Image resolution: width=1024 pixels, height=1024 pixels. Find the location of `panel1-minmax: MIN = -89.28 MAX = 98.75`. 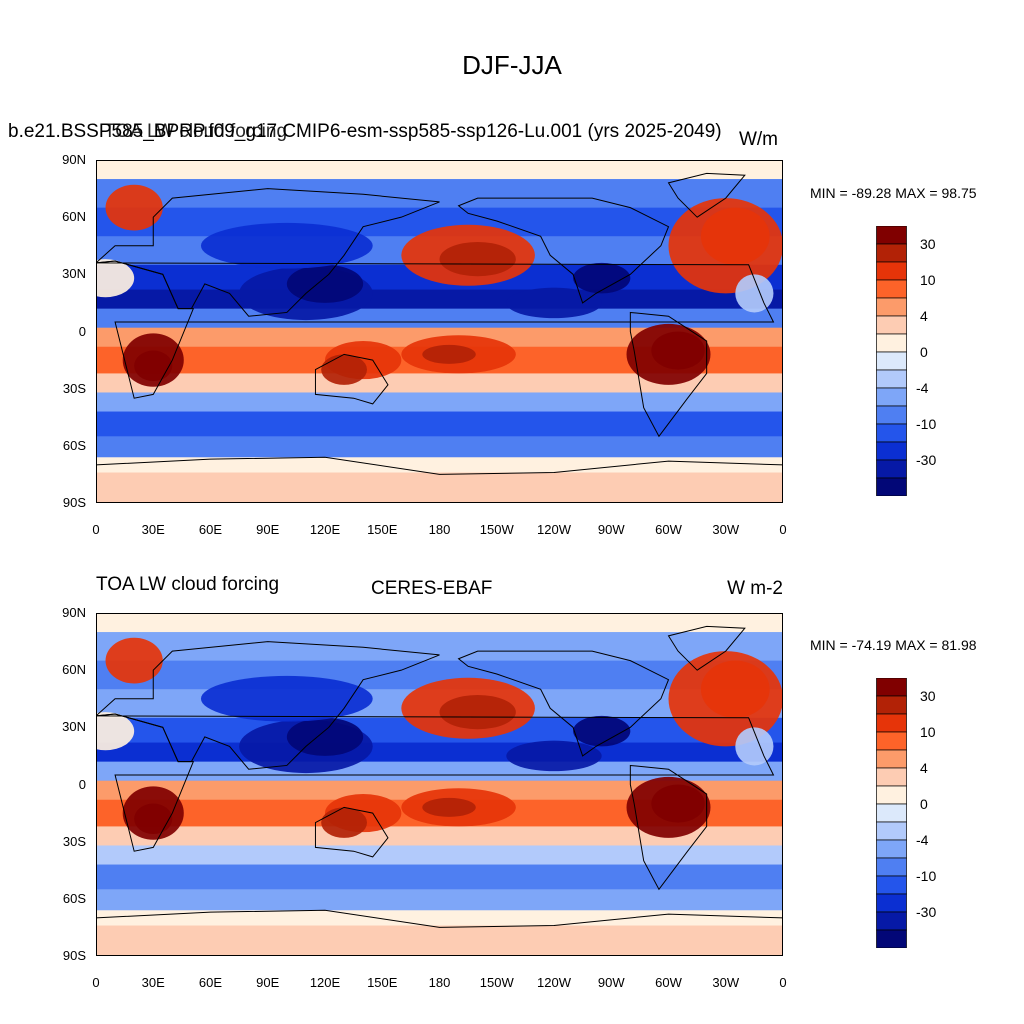

panel1-minmax: MIN = -89.28 MAX = 98.75 is located at coordinates (893, 193).